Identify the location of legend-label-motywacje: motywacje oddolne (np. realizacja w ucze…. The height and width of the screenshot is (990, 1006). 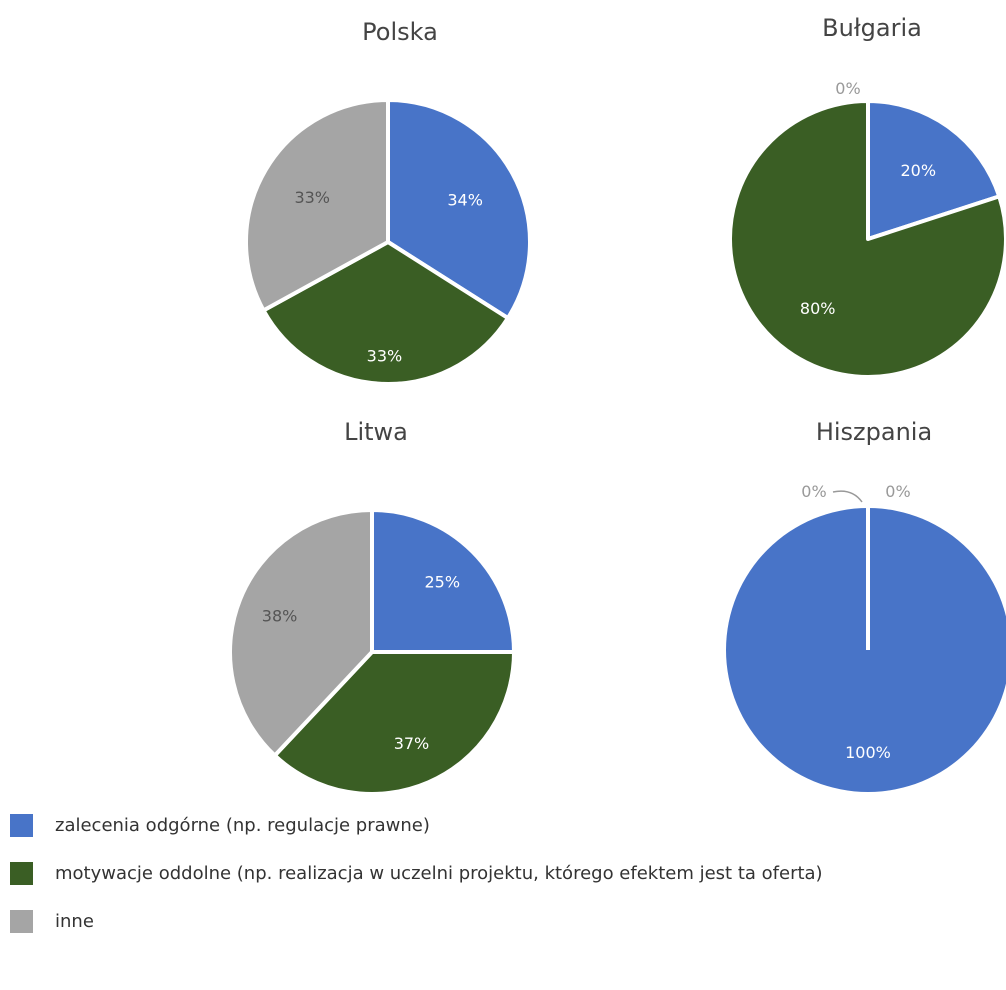
(439, 873).